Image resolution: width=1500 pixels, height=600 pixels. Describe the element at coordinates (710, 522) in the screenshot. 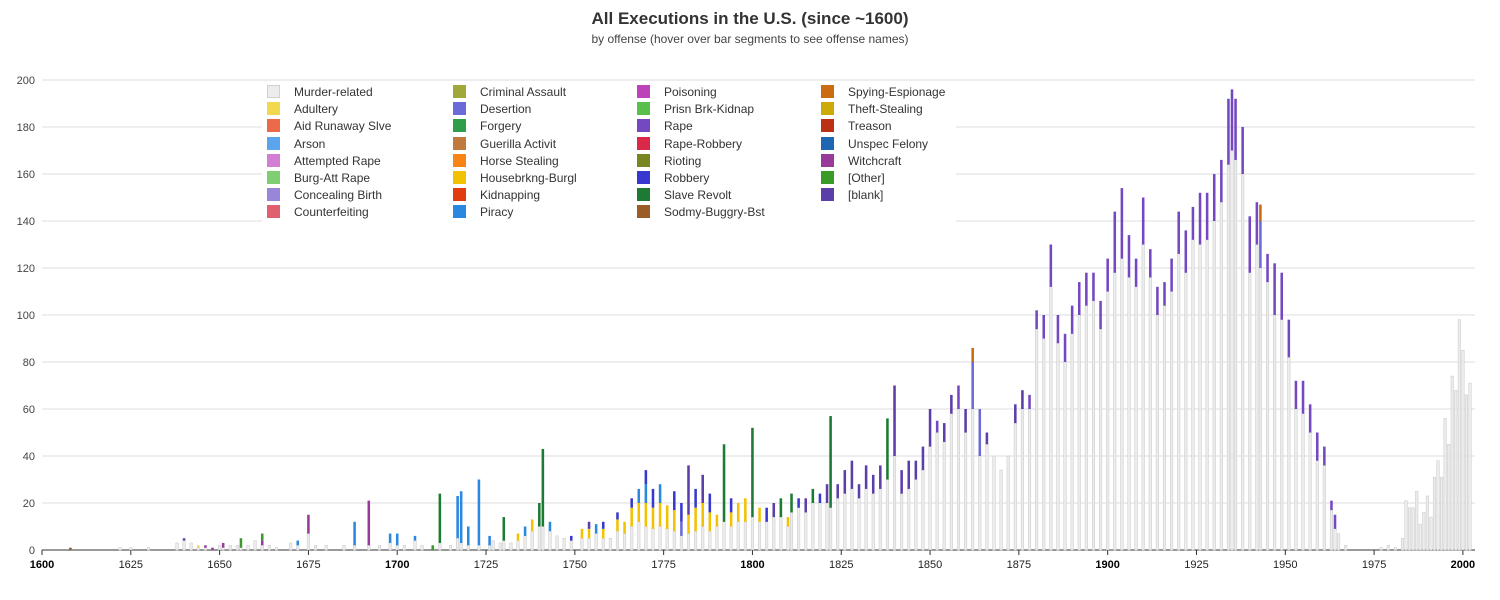

I see `bar-segment: 1788 — Housebrkng-Burgl: 8` at that location.